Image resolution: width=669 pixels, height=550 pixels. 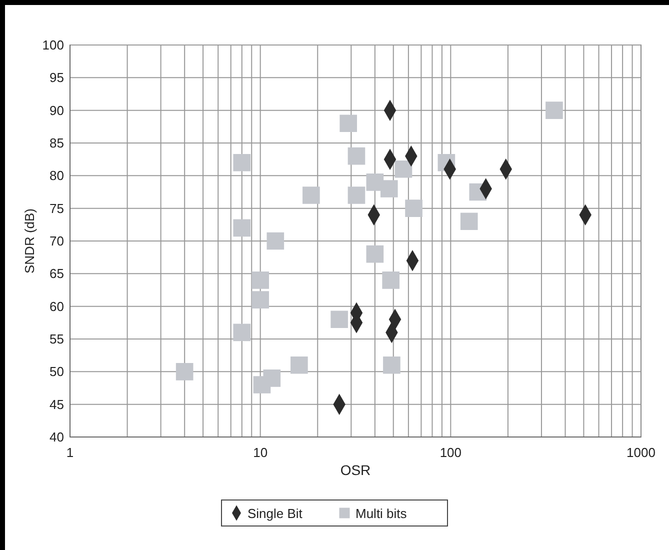 I want to click on y-tick-label: 70, so click(x=57, y=241).